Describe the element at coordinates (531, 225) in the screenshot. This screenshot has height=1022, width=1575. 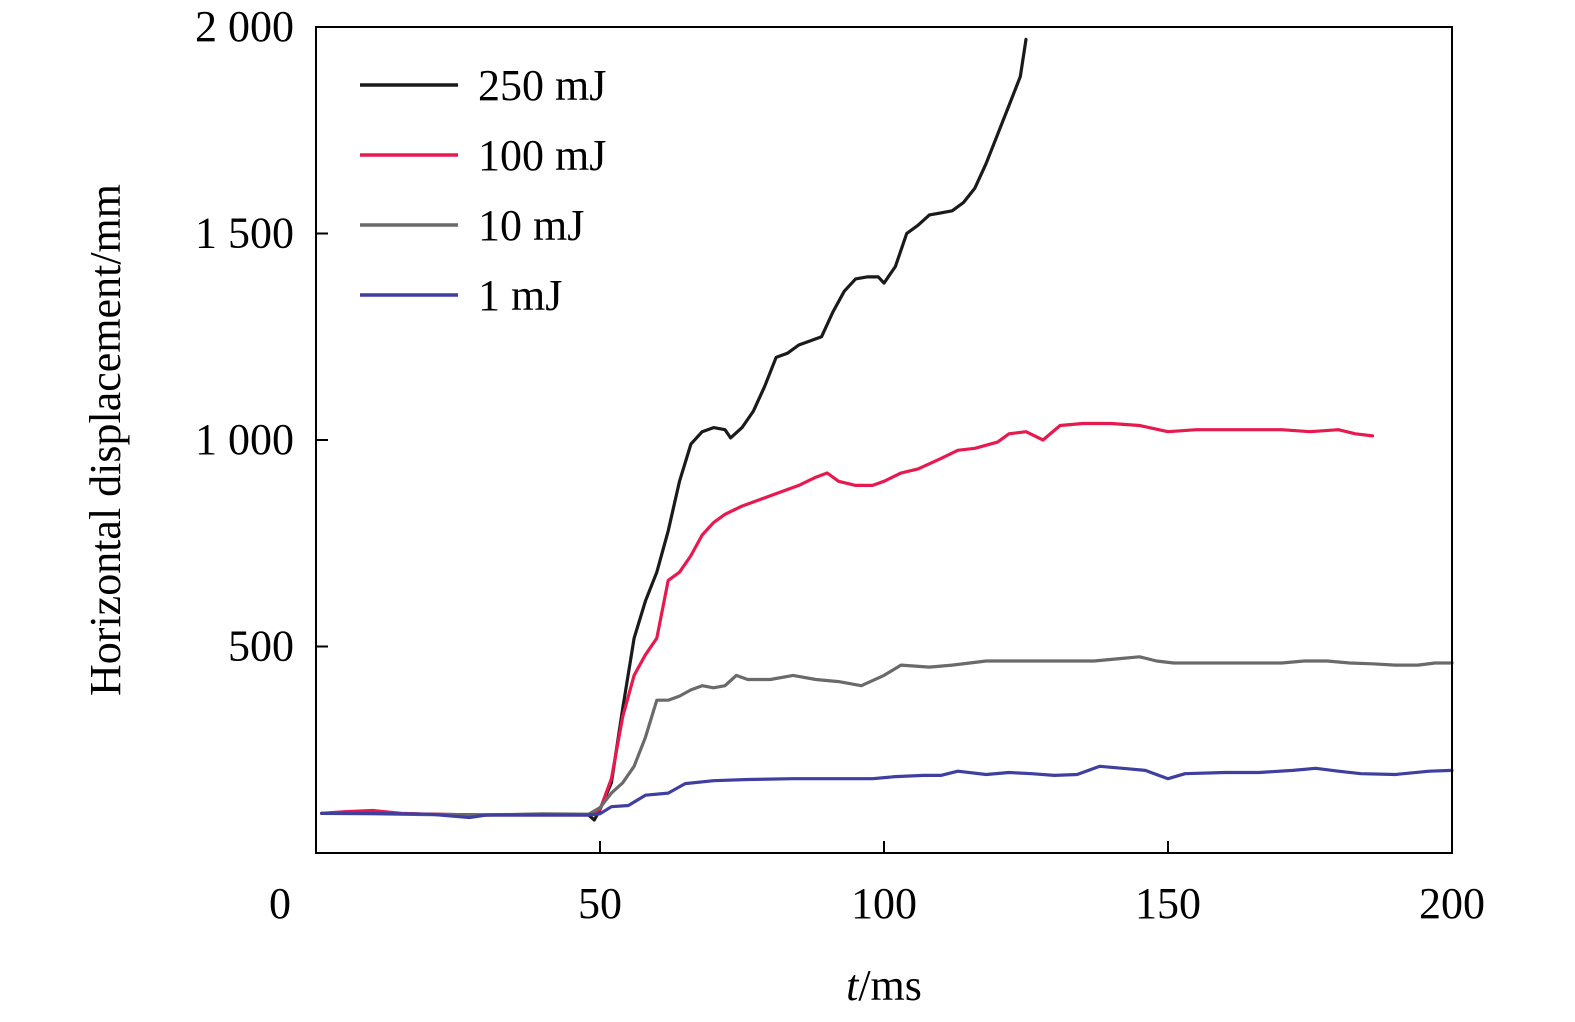
I see `legend-label: 10 mJ` at that location.